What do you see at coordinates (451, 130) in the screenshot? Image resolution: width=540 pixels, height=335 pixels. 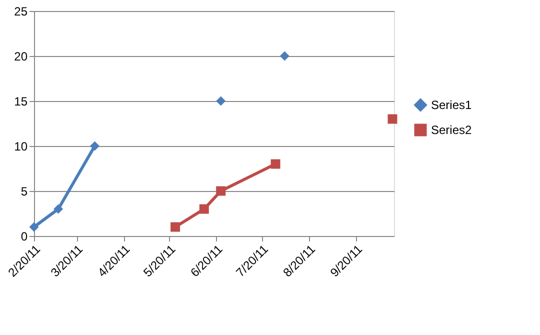 I see `legend-label: Series2` at bounding box center [451, 130].